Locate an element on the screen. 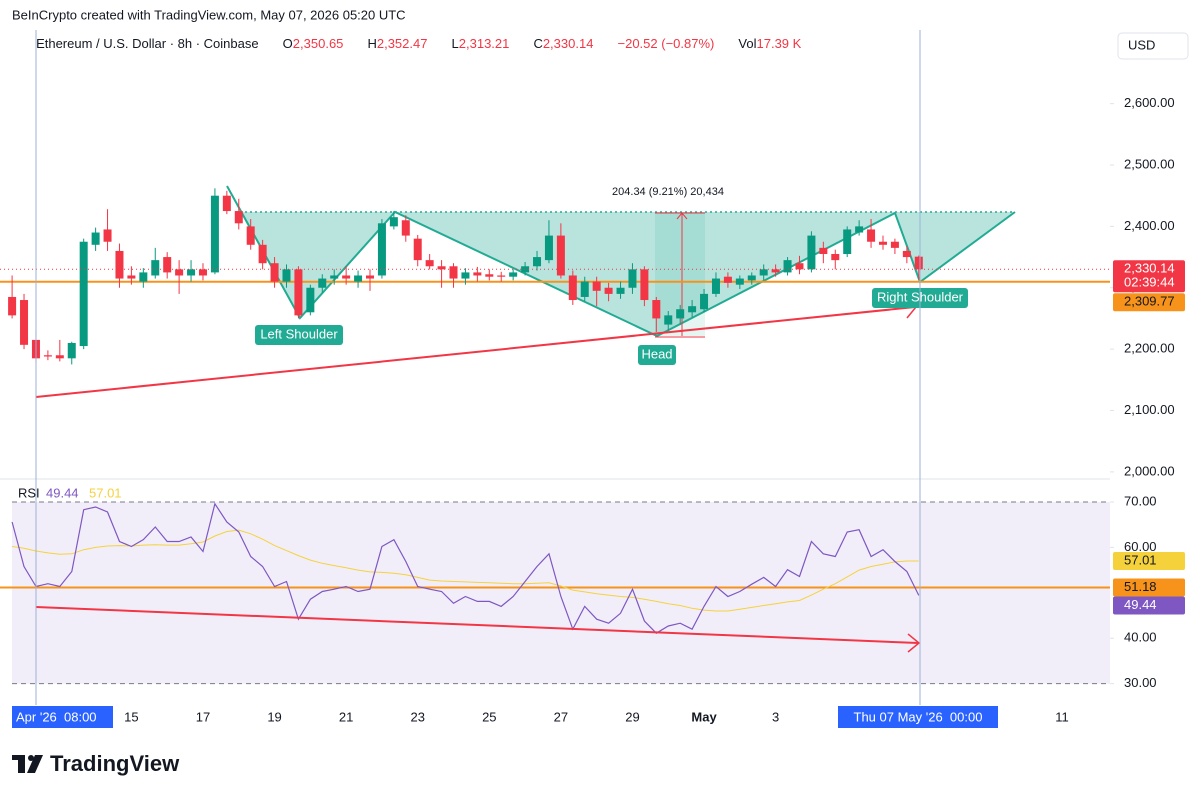 The image size is (1200, 795). last-price-box is located at coordinates (1149, 276).